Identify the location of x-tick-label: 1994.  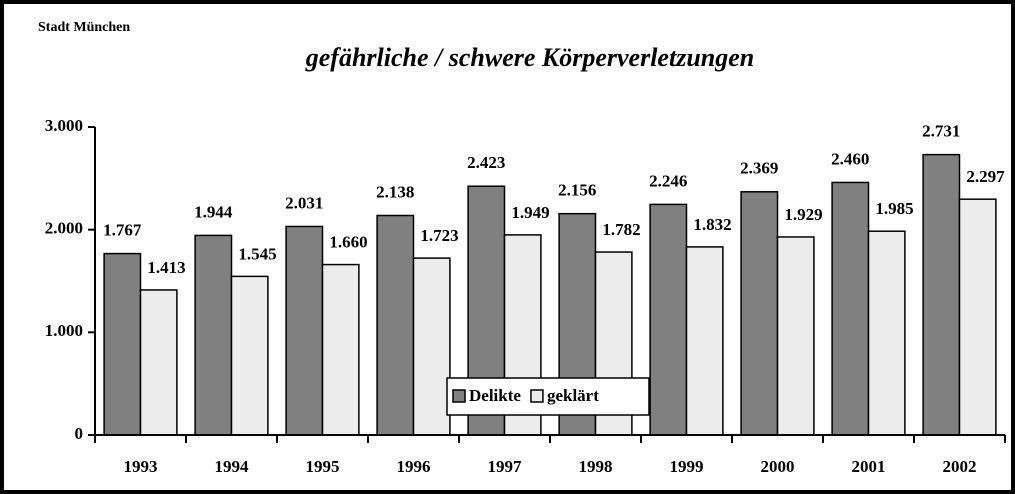
(232, 466).